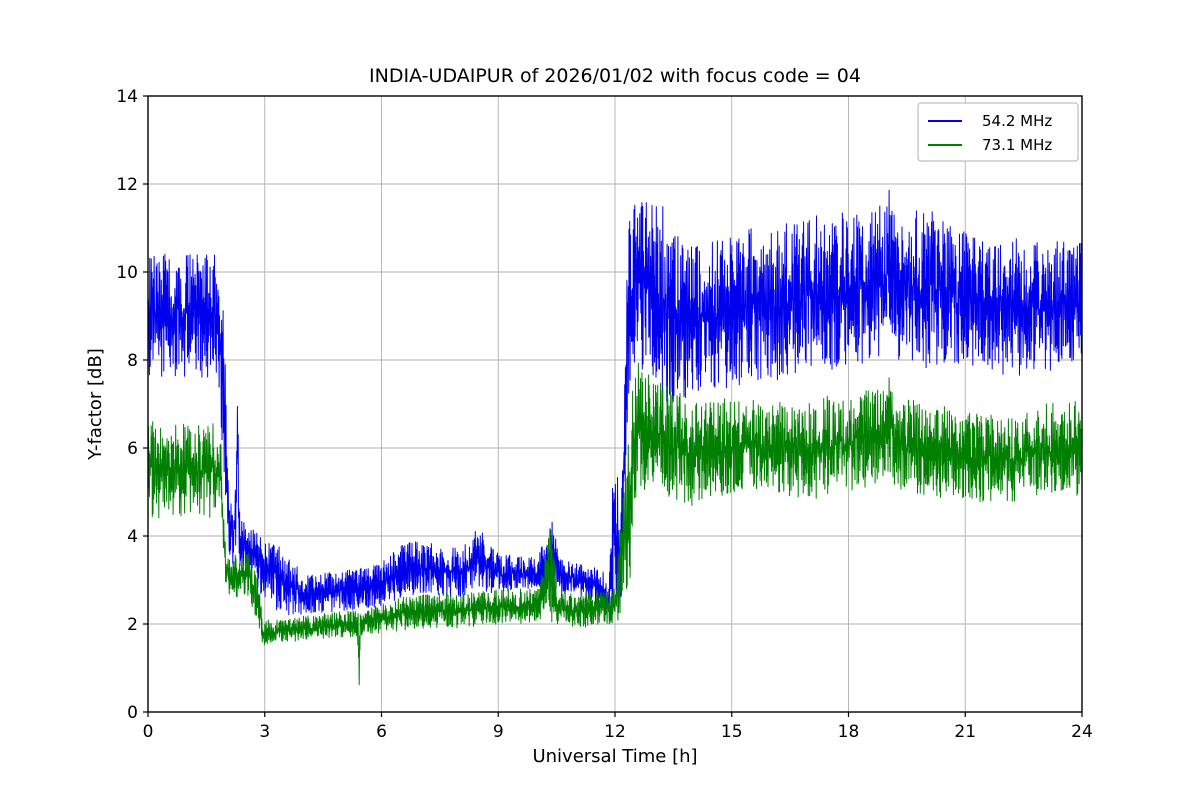  What do you see at coordinates (127, 185) in the screenshot?
I see `y-tick-label: 12` at bounding box center [127, 185].